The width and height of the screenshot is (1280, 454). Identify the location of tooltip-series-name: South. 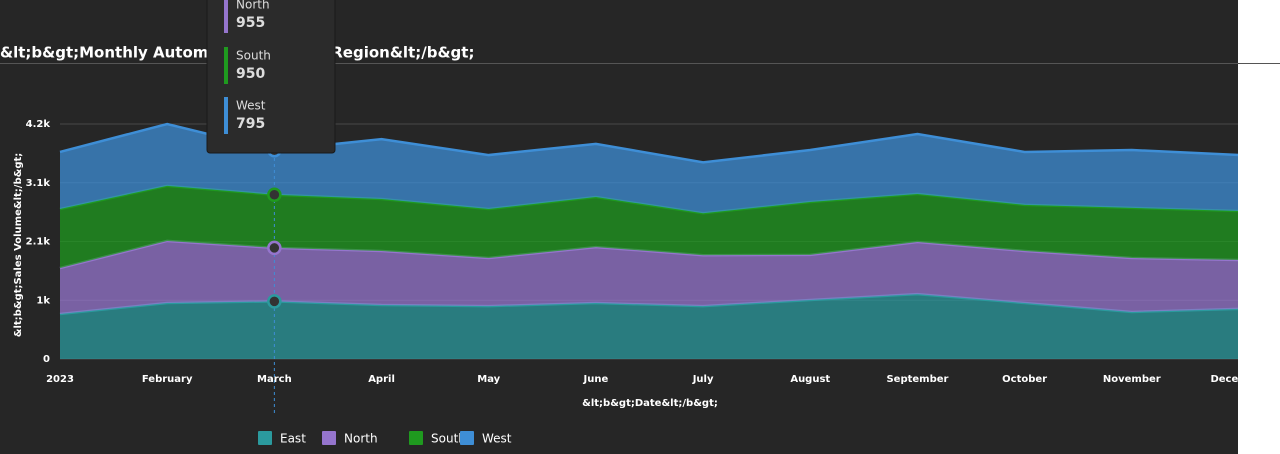
(253, 56).